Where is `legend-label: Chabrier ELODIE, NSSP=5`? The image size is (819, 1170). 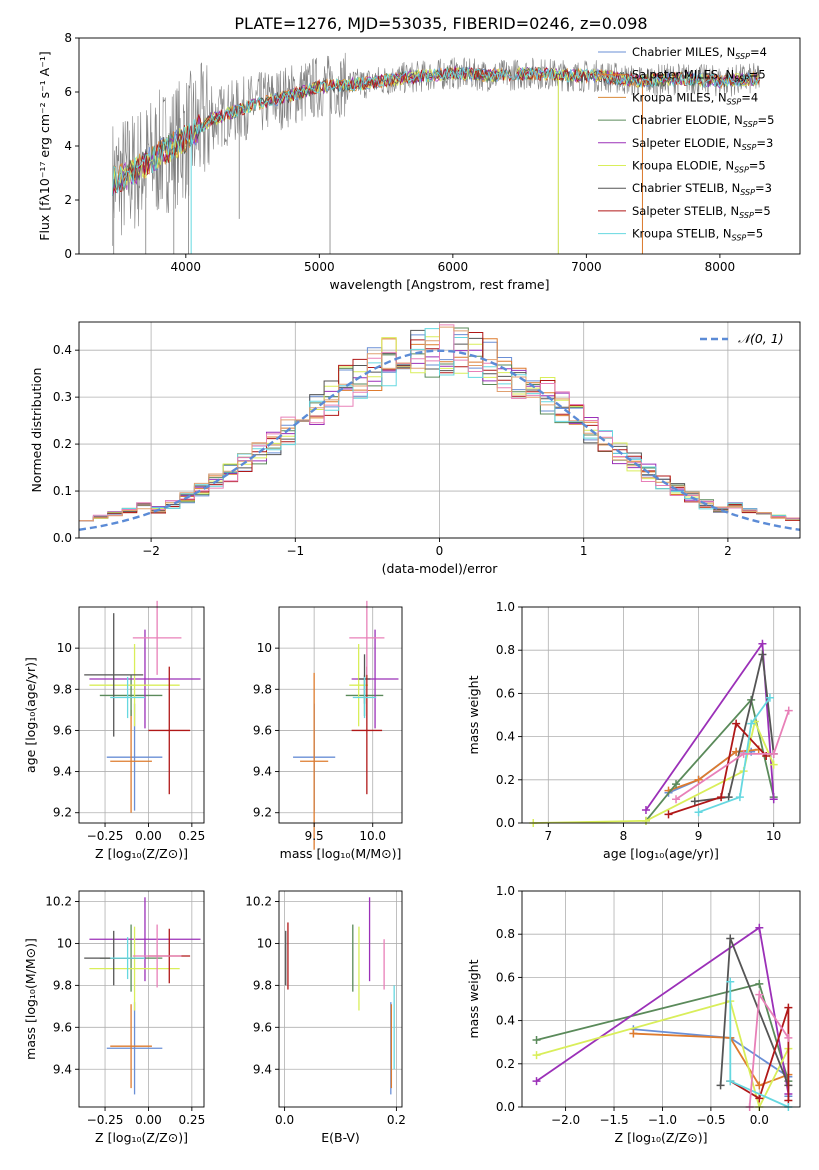 legend-label: Chabrier ELODIE, NSSP=5 is located at coordinates (703, 121).